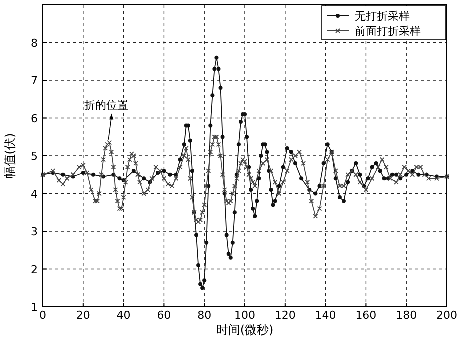 The height and width of the screenshot is (341, 468). Describe the element at coordinates (34, 119) in the screenshot. I see `y-tick-label: 6` at that location.